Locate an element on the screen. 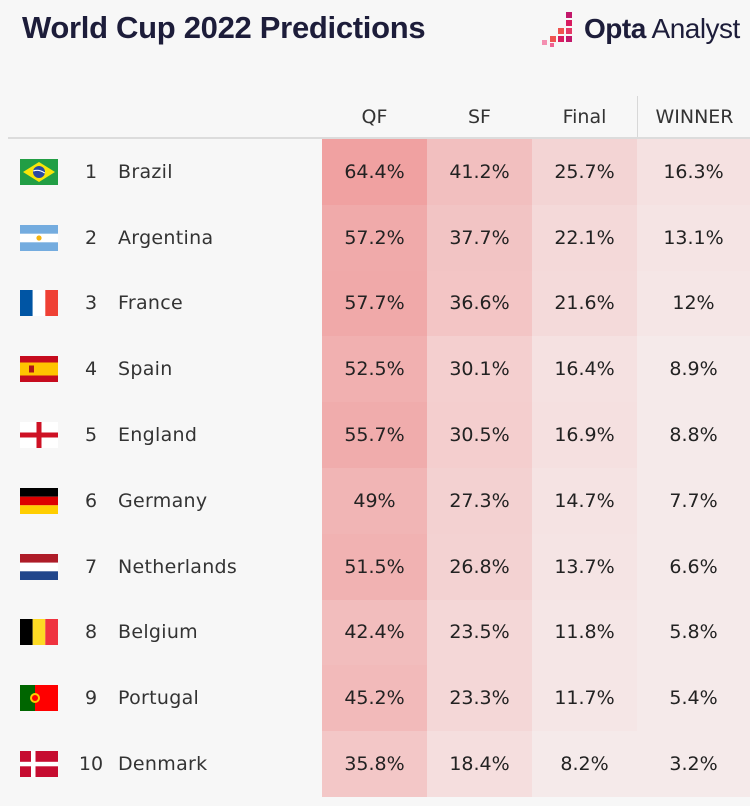  cell-qf: 57.2% is located at coordinates (374, 237).